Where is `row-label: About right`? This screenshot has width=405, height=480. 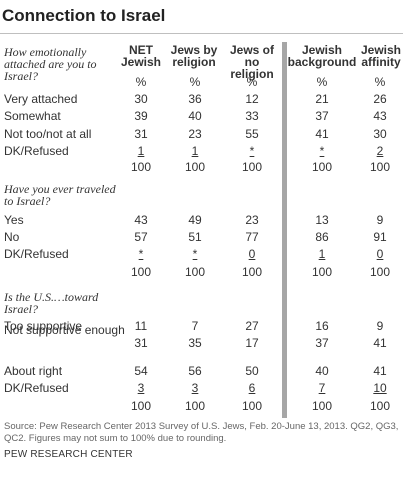 row-label: About right is located at coordinates (33, 371).